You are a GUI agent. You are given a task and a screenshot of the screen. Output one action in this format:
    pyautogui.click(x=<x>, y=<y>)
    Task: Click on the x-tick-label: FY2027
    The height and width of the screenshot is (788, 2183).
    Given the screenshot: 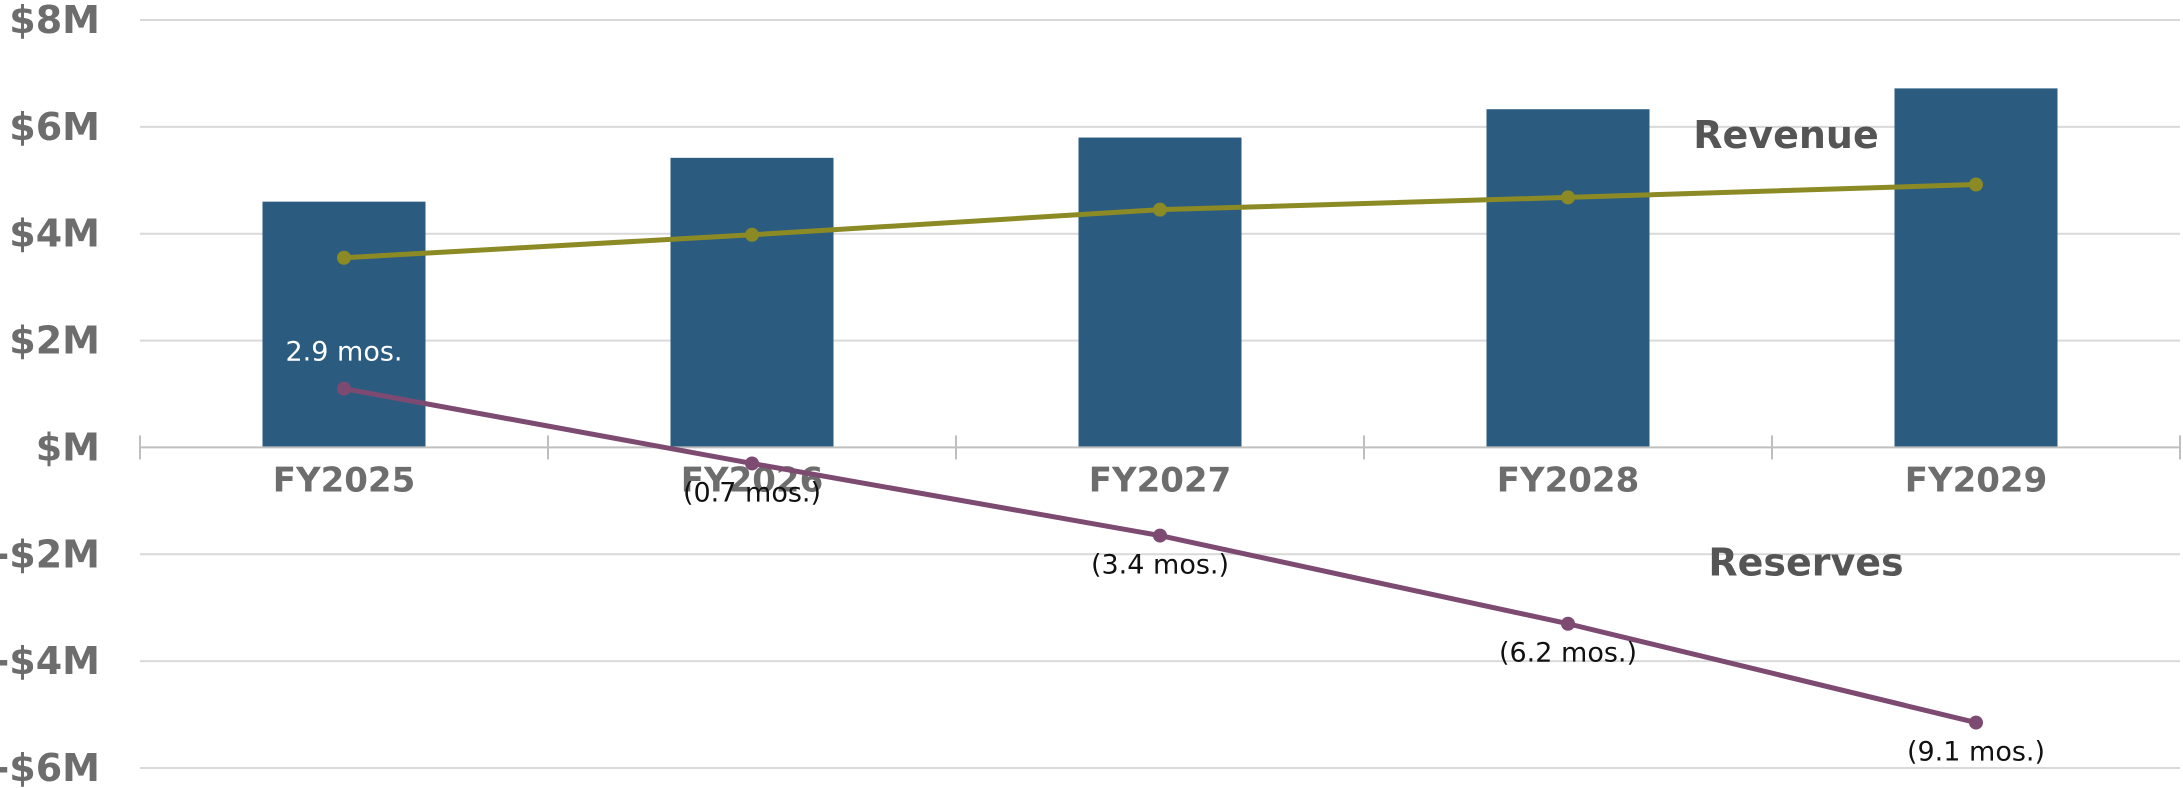 What is the action you would take?
    pyautogui.click(x=1160, y=480)
    